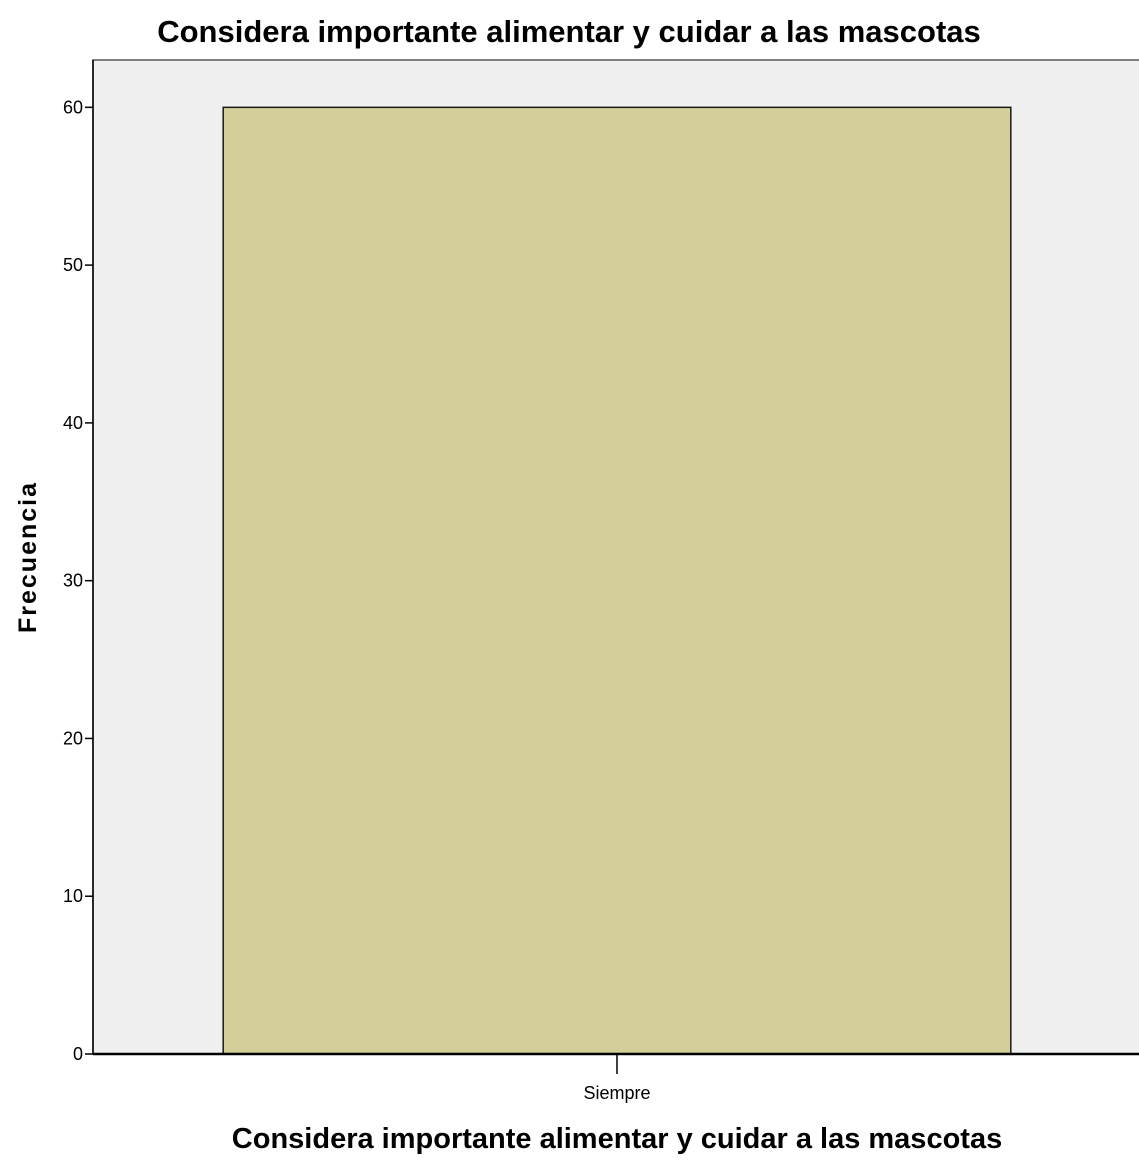 This screenshot has height=1173, width=1139. I want to click on y-tick-label: 10, so click(73, 896).